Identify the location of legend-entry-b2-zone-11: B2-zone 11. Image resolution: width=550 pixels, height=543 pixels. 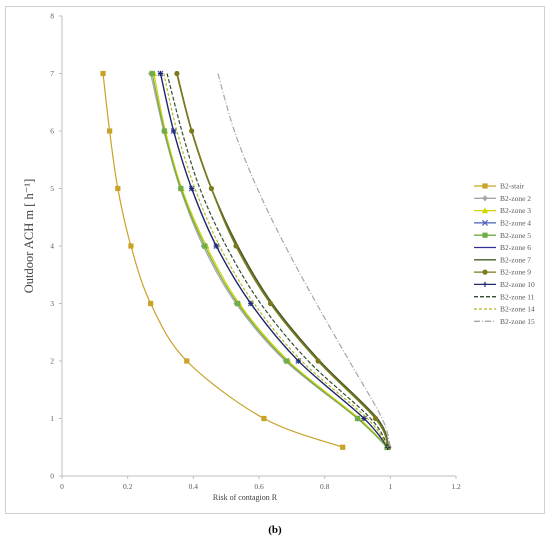
(504, 296).